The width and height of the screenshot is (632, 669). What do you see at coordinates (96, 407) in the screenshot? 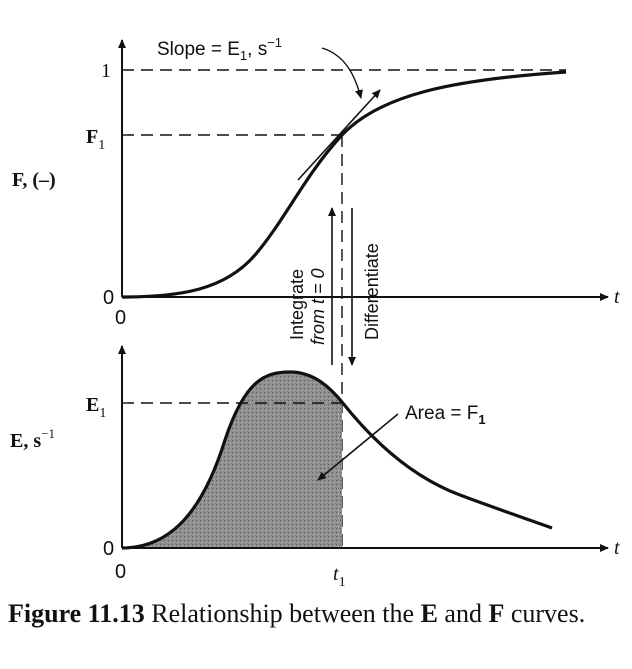
I see `tick-label-e1: E1` at bounding box center [96, 407].